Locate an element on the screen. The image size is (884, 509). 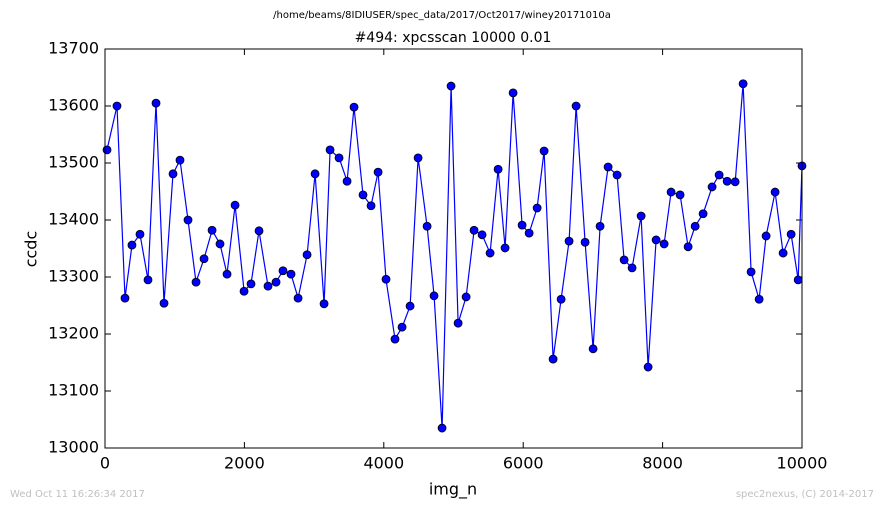
footer-right: spec2nexus, (C) 2014-2017 is located at coordinates (805, 494).